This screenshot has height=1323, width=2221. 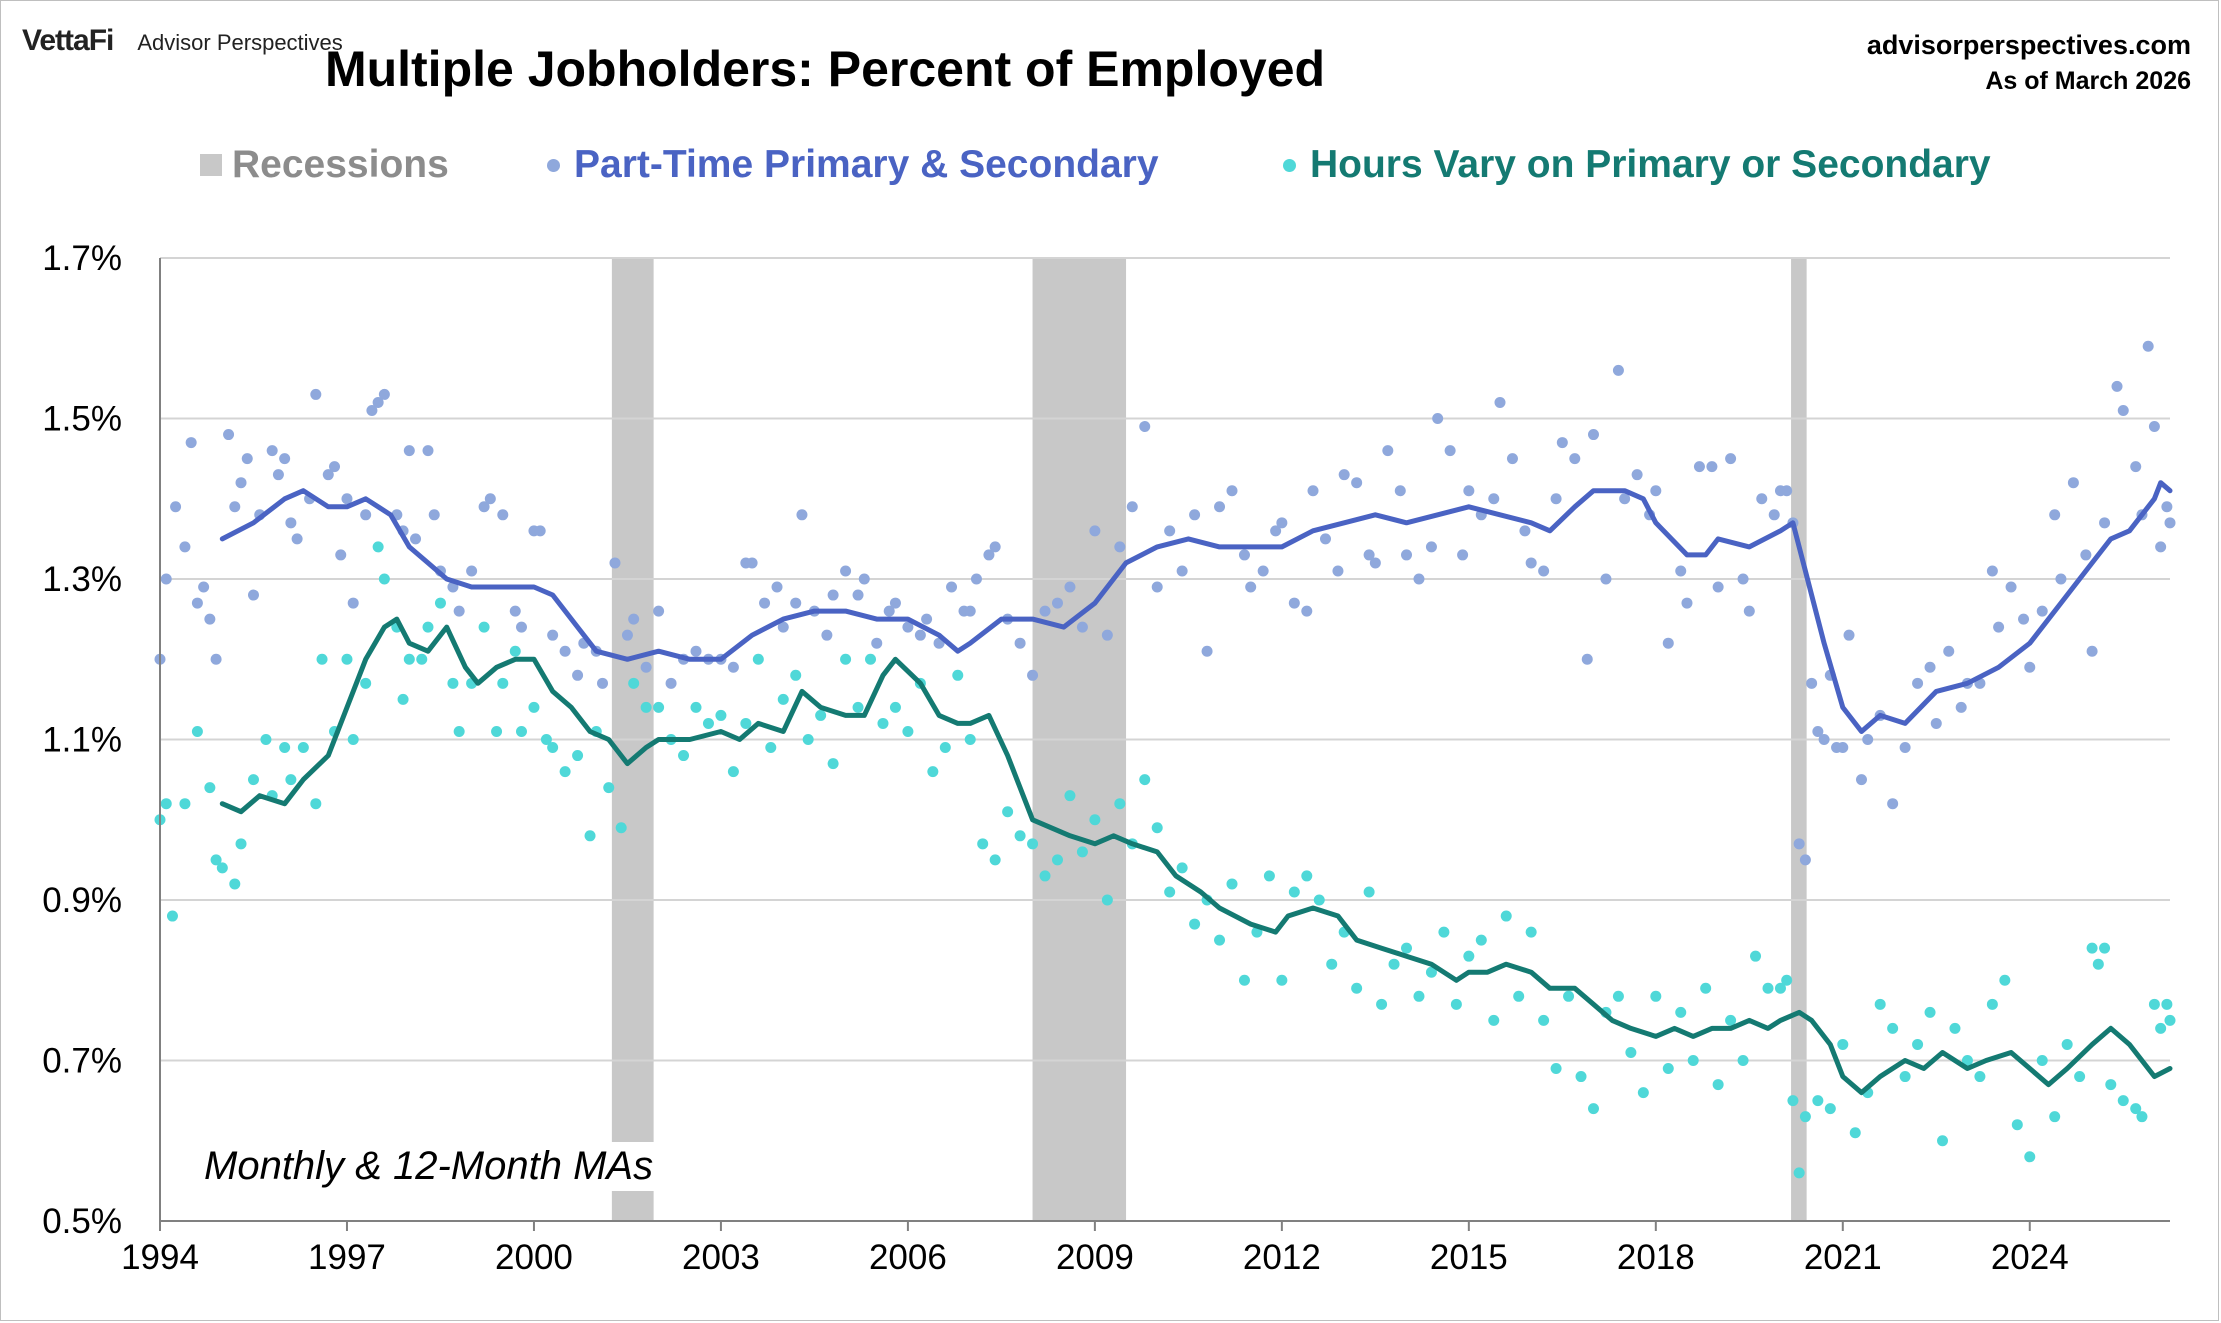 What do you see at coordinates (1282, 1257) in the screenshot?
I see `x-tick-label: 2012` at bounding box center [1282, 1257].